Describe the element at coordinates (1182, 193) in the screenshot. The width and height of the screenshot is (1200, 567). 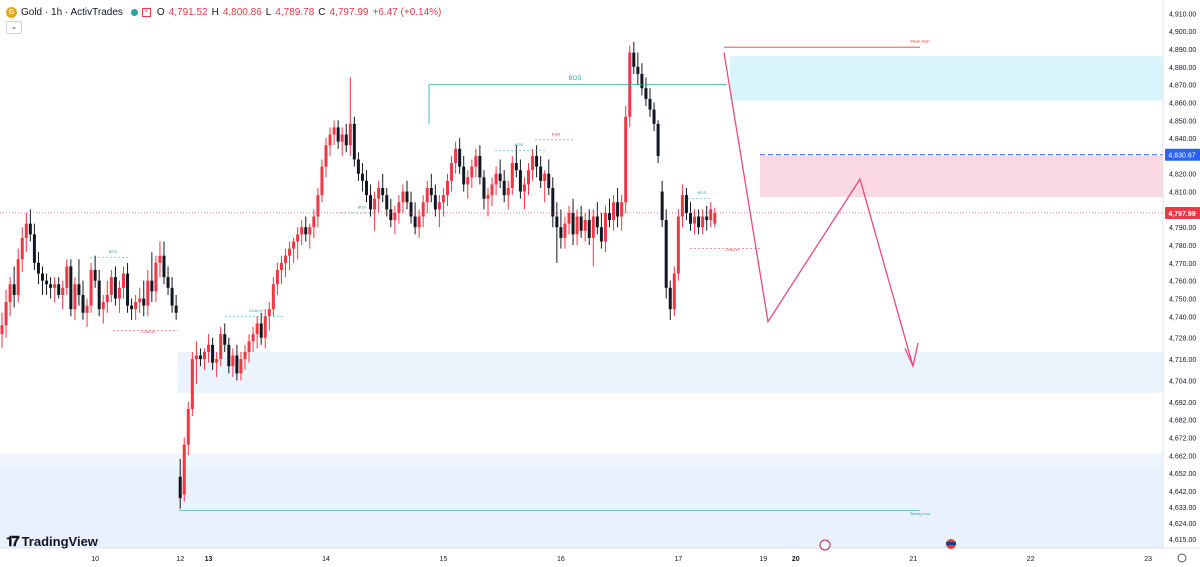
I see `y-tick-label-9: 4,810.00` at that location.